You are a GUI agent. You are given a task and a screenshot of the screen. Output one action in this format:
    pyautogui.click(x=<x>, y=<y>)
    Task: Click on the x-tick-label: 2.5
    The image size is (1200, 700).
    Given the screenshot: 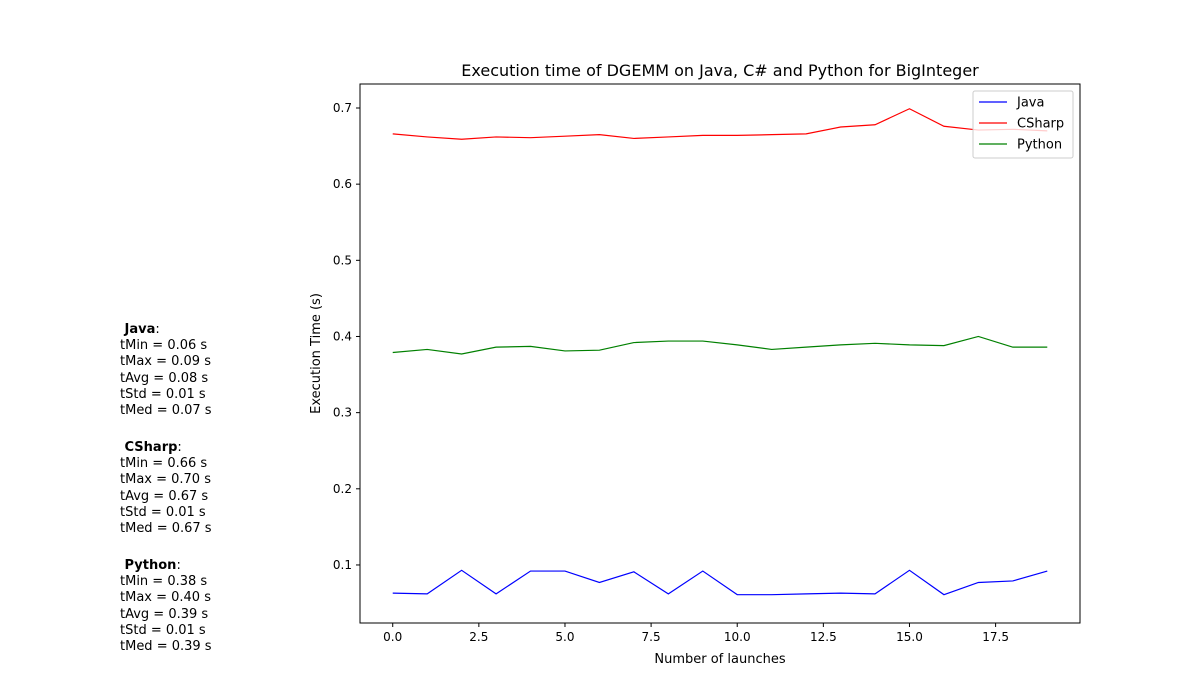 What is the action you would take?
    pyautogui.click(x=478, y=637)
    